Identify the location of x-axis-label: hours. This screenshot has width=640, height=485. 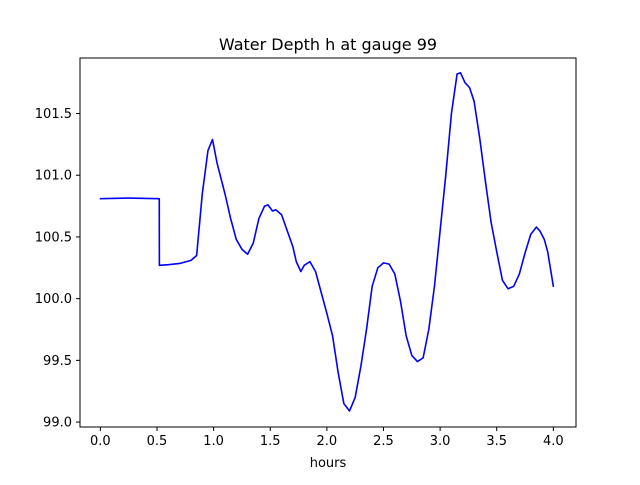
(328, 463).